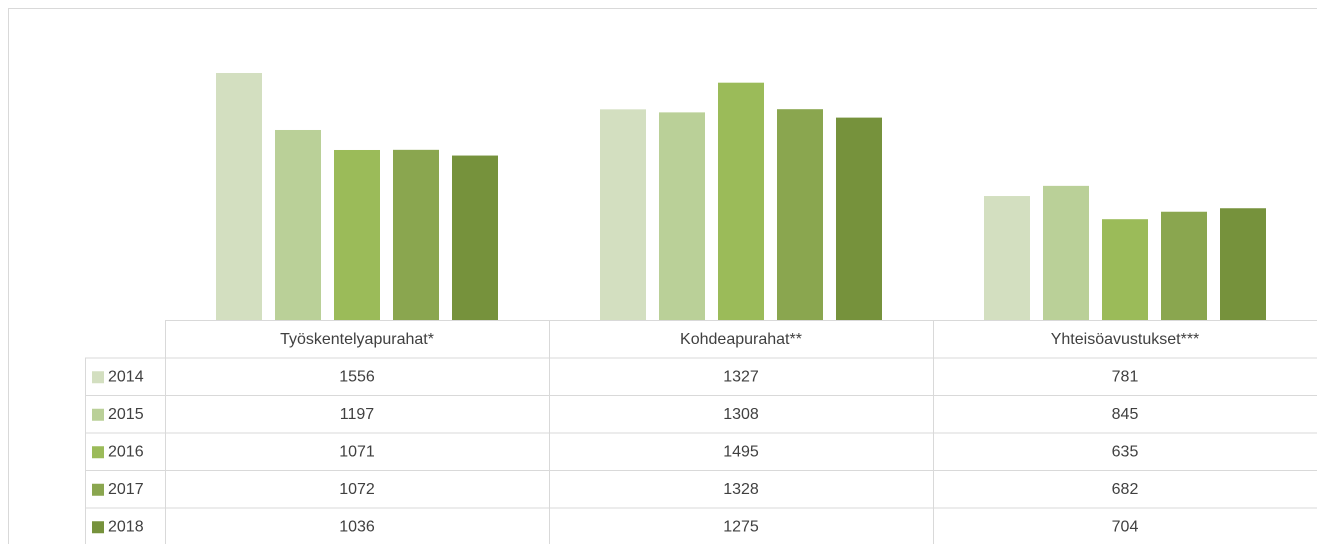 This screenshot has width=1317, height=544. Describe the element at coordinates (741, 526) in the screenshot. I see `table-value: 1275` at that location.